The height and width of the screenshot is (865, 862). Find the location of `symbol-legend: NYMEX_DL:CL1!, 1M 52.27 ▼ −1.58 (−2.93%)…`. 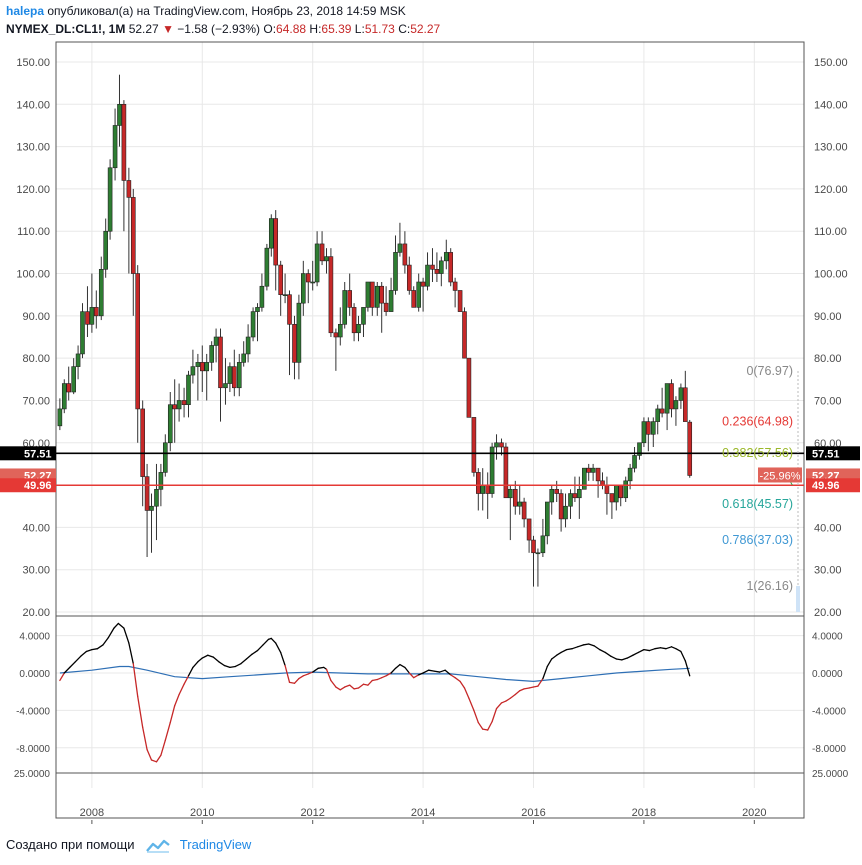

symbol-legend: NYMEX_DL:CL1!, 1M 52.27 ▼ −1.58 (−2.93%)… is located at coordinates (223, 29).